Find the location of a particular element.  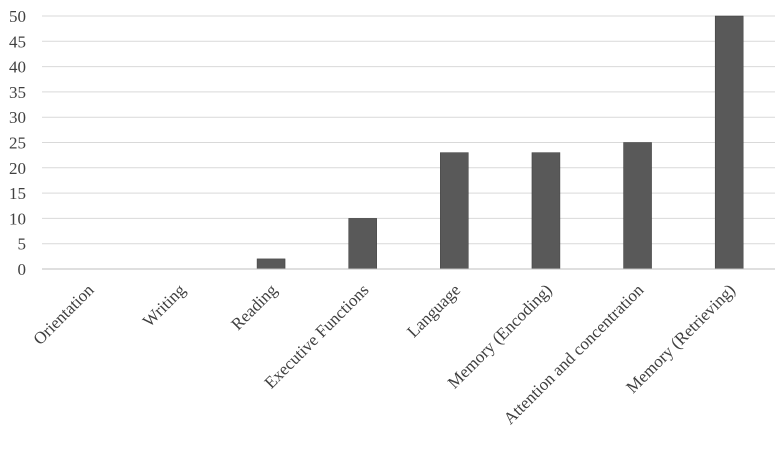

x-tick-label: Reading is located at coordinates (254, 307).